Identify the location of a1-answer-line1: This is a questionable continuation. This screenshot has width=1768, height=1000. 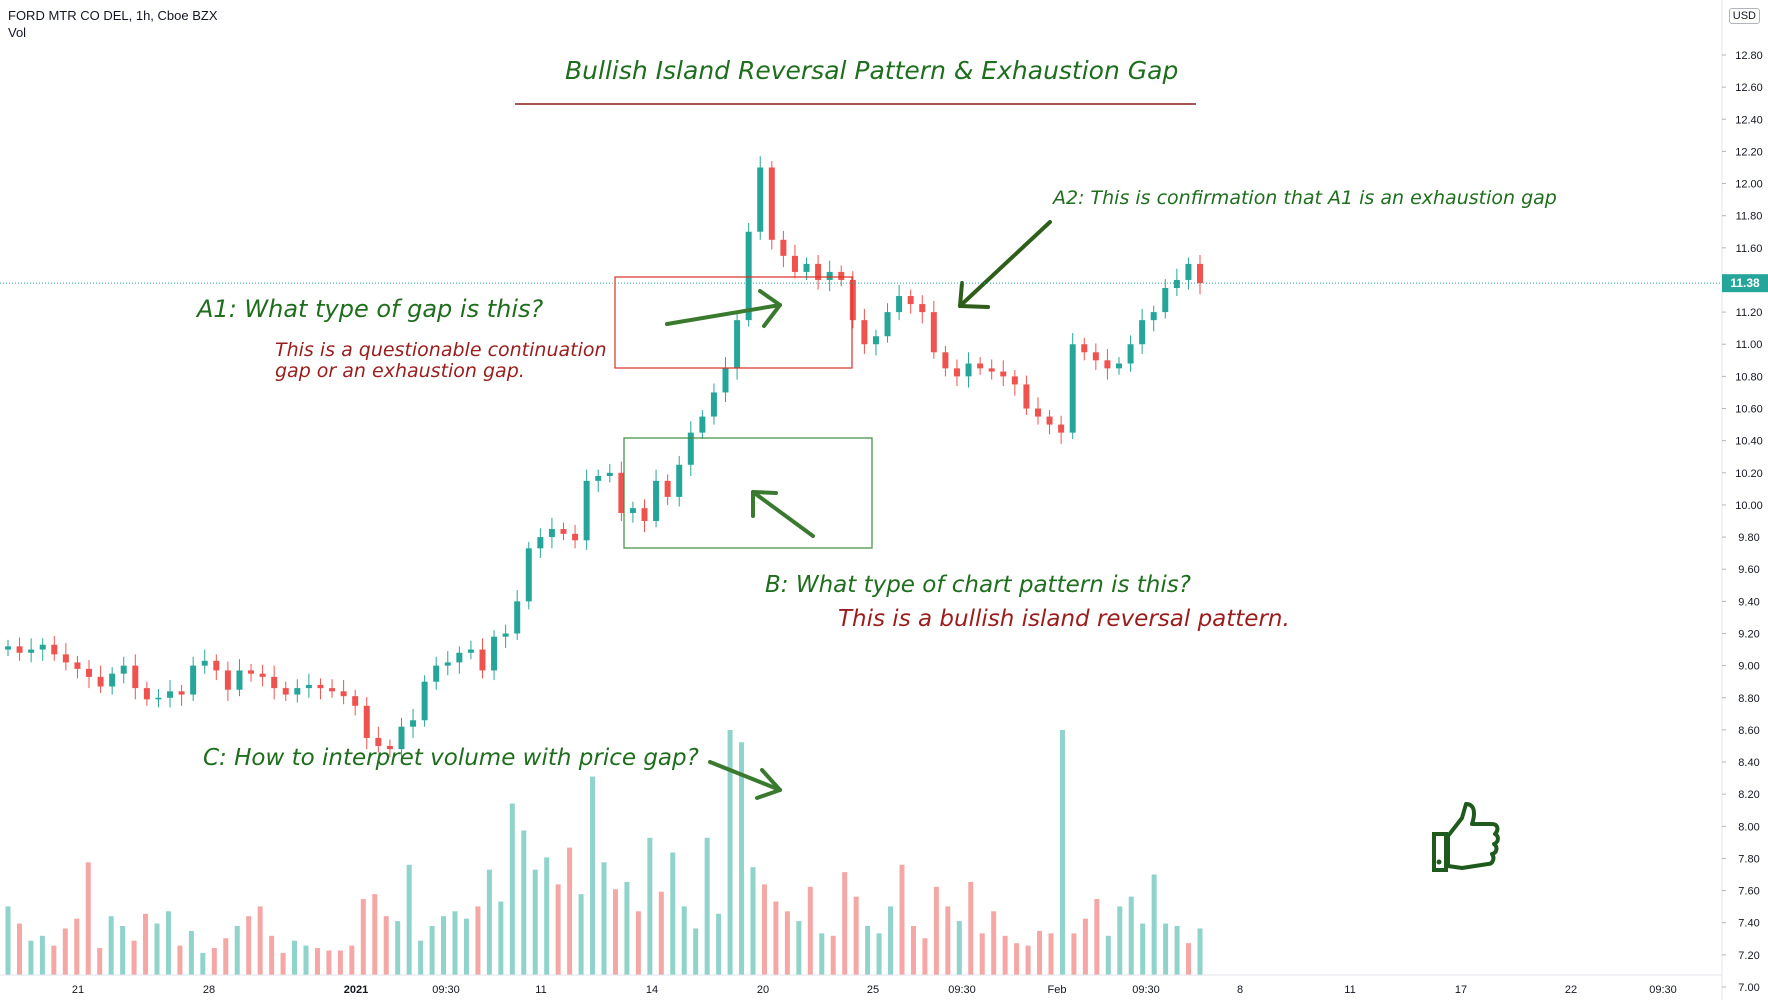
(441, 350).